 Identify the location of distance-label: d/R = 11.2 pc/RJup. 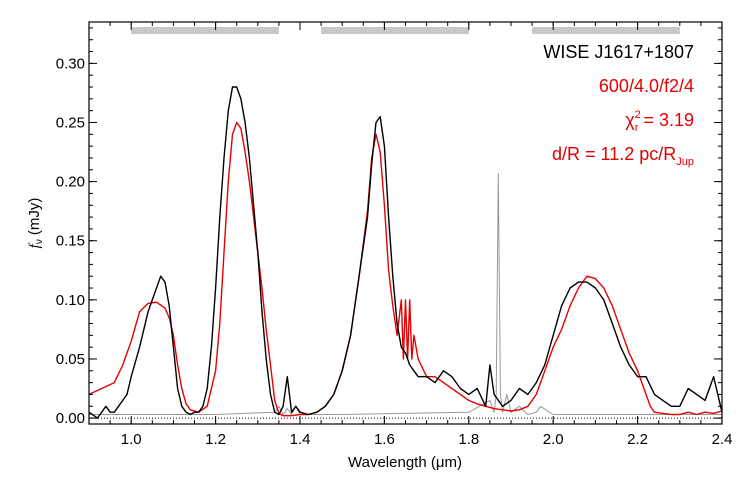
(623, 156).